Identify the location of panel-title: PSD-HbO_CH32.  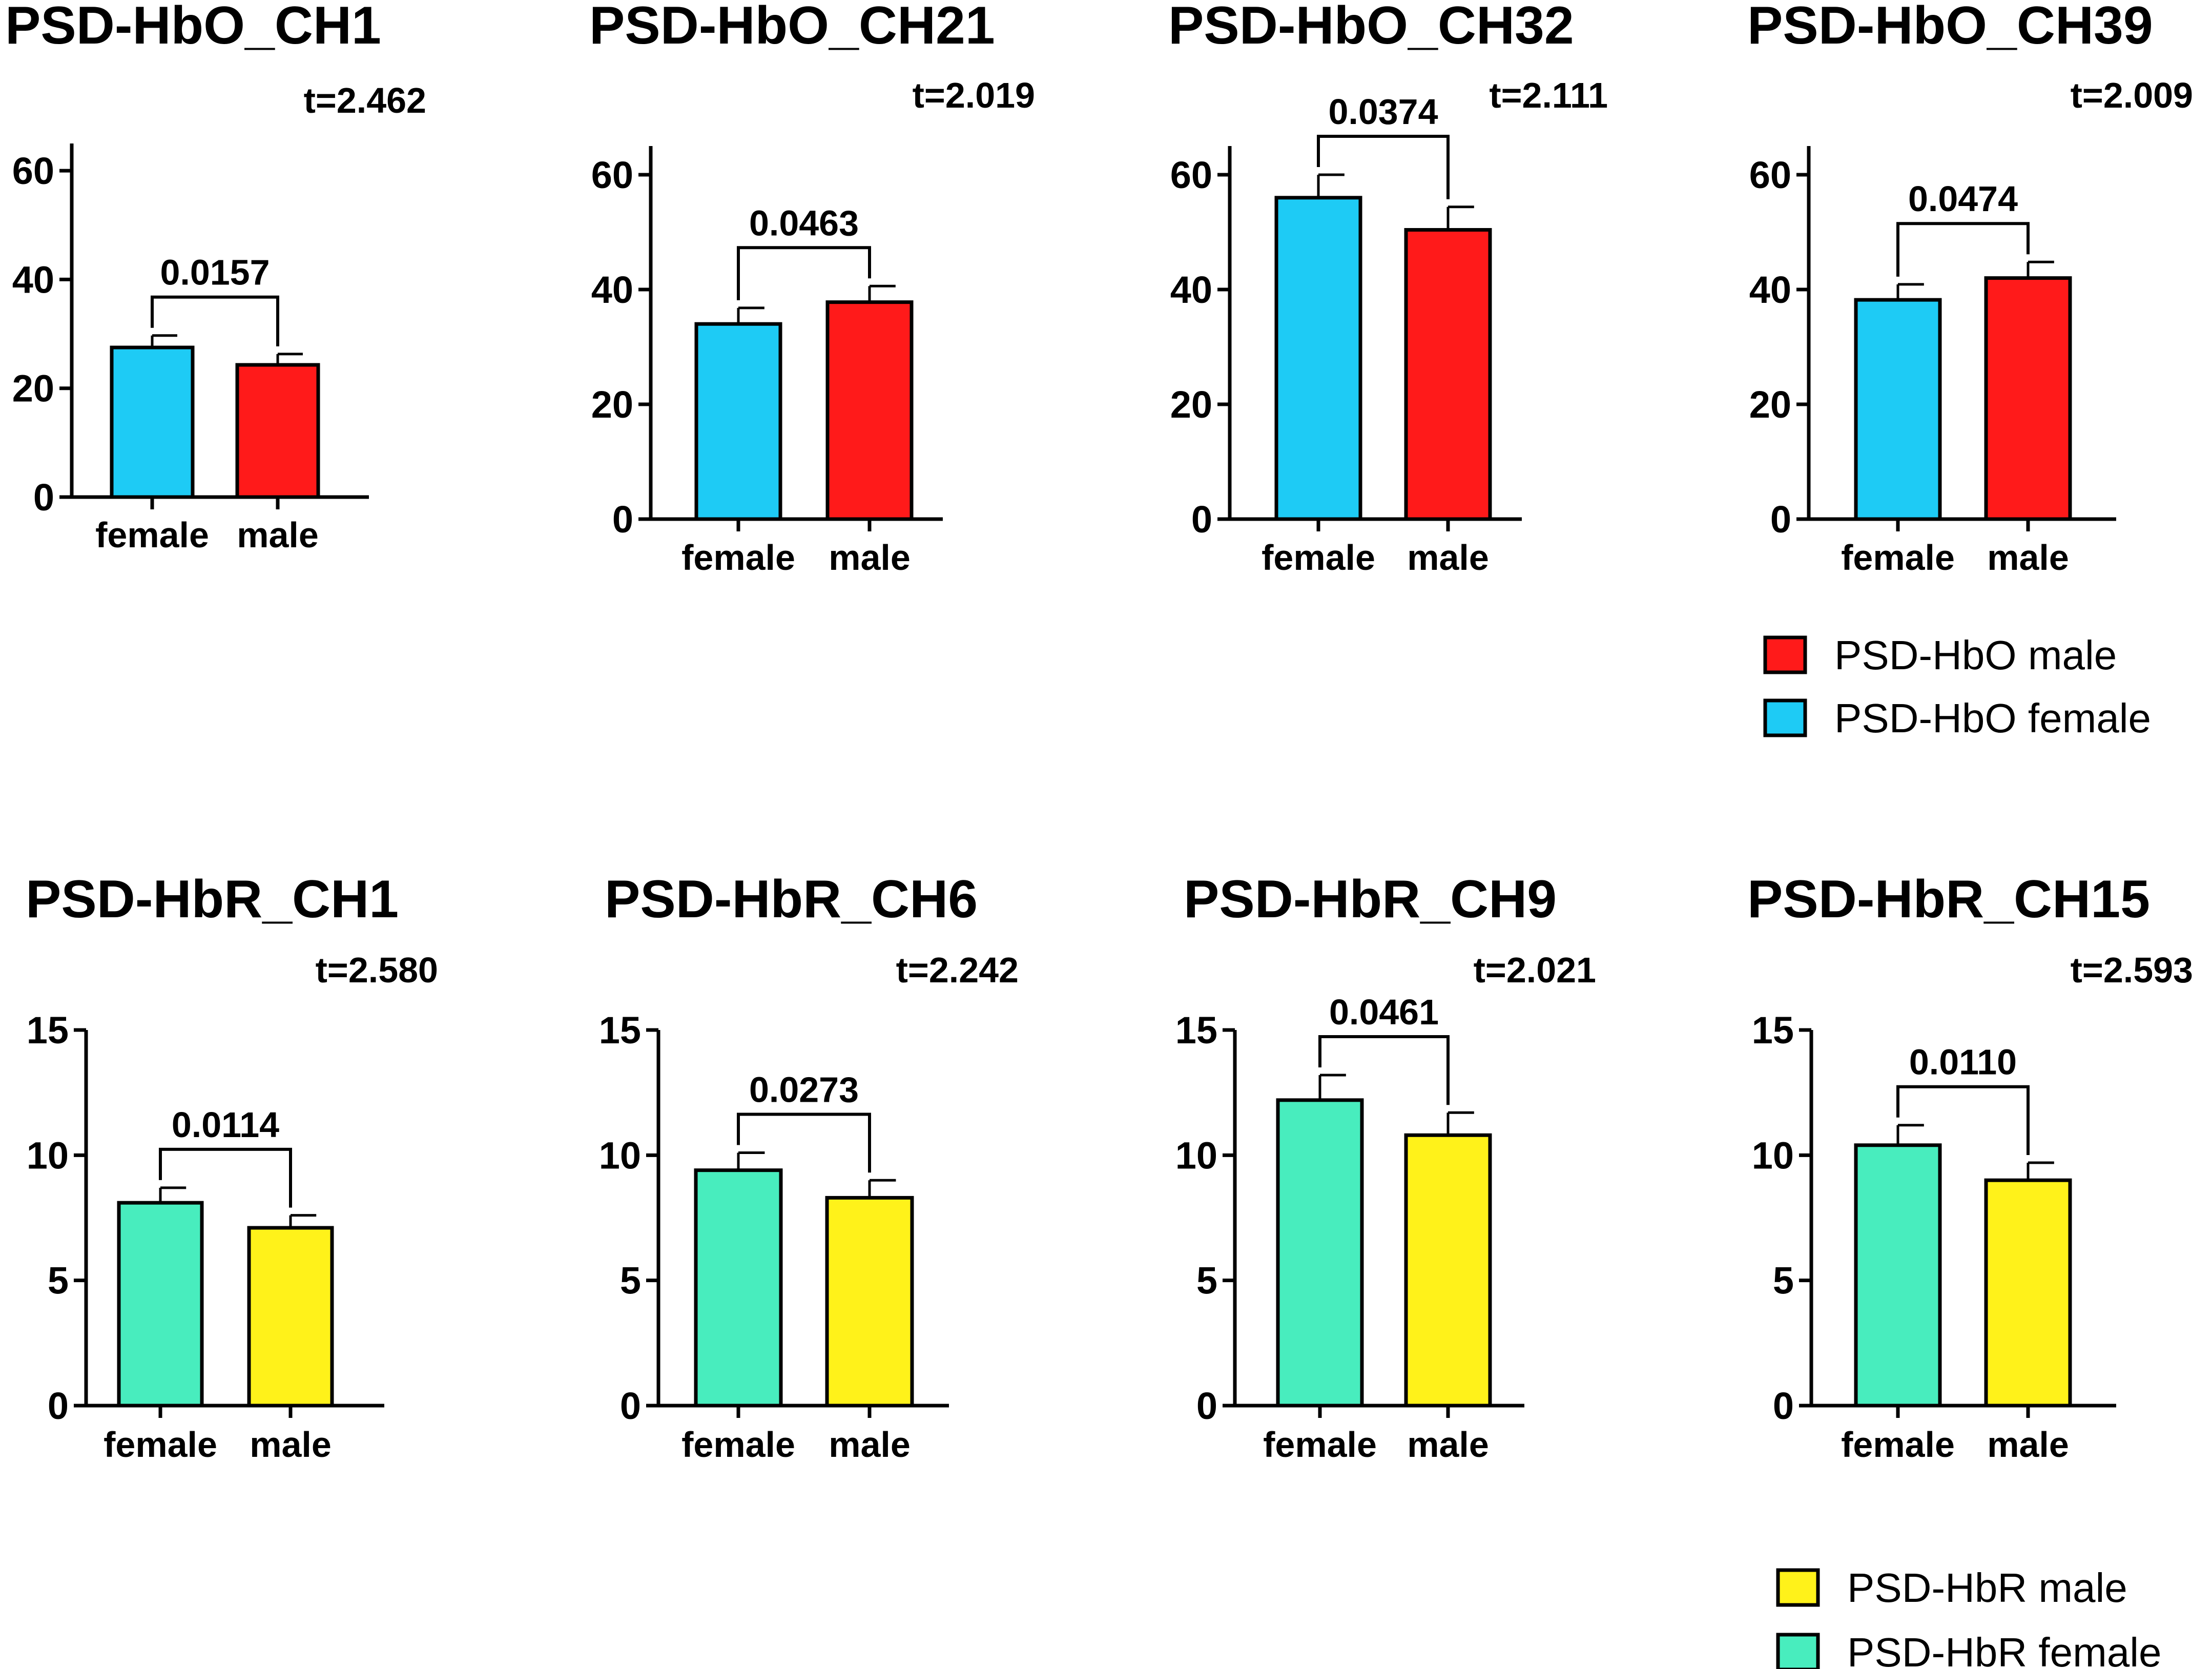
(1371, 27).